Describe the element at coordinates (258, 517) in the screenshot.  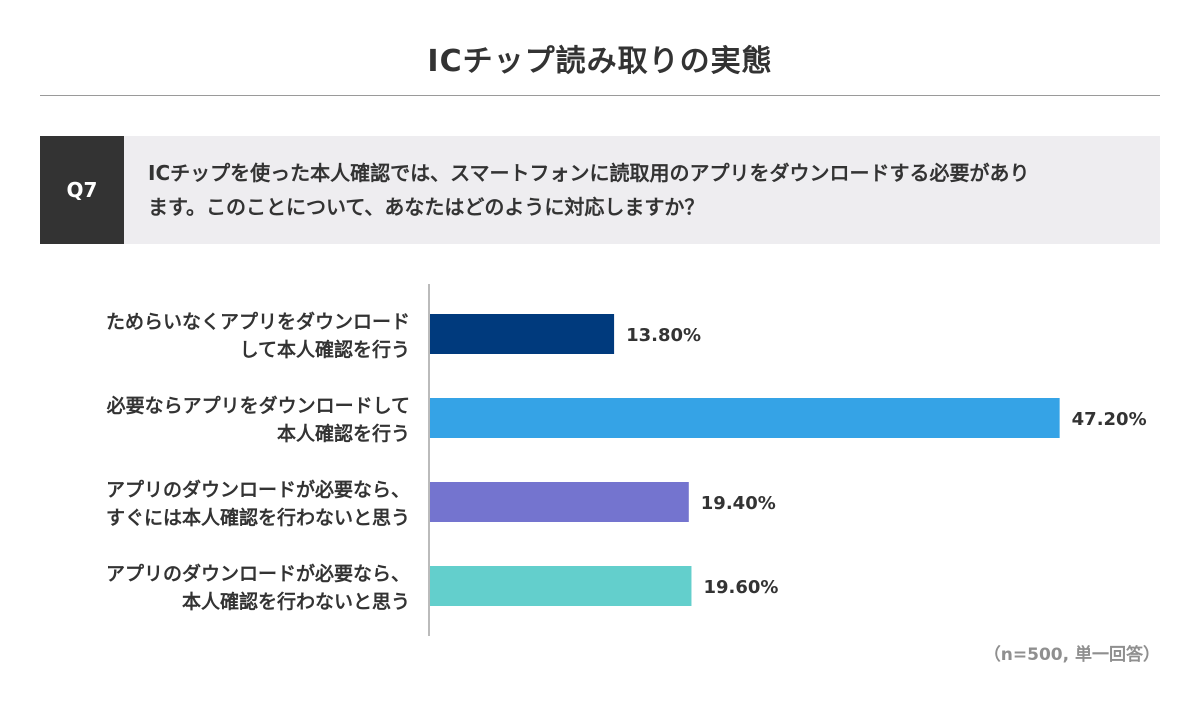
I see `category-label-3-line-2: すぐには本人確認を行わないと思う` at that location.